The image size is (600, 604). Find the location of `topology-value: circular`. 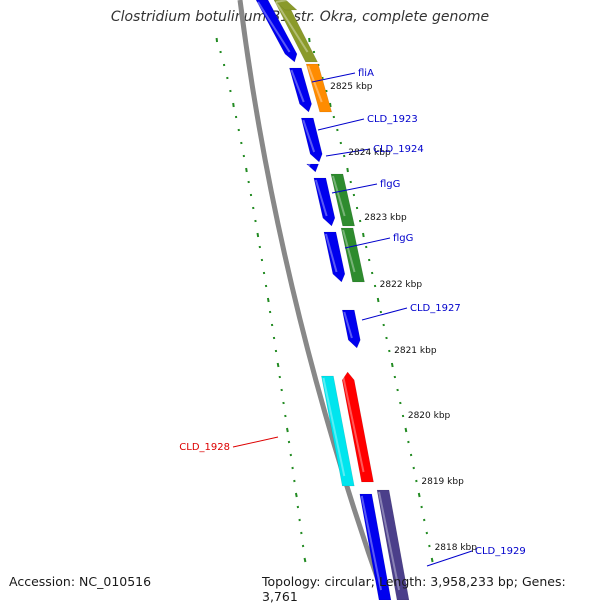

topology-value: circular is located at coordinates (347, 581).